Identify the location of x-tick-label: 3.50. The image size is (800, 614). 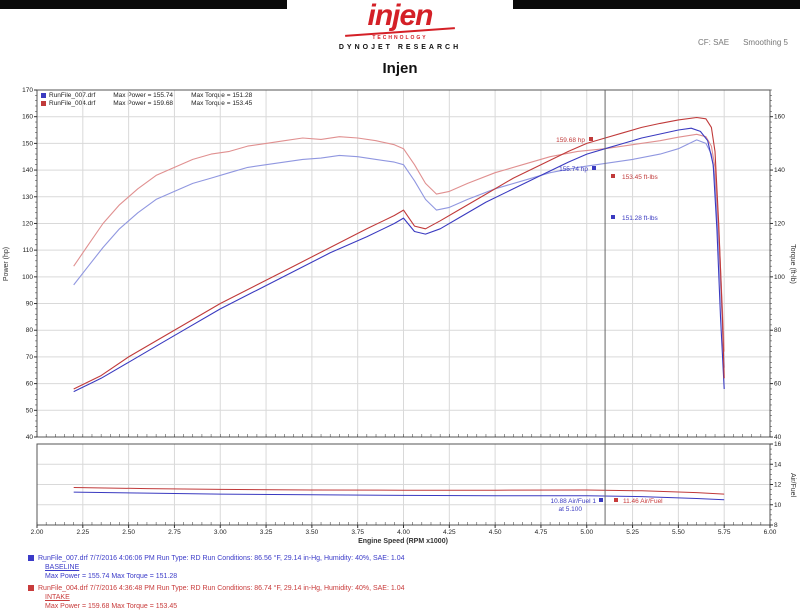
(312, 532).